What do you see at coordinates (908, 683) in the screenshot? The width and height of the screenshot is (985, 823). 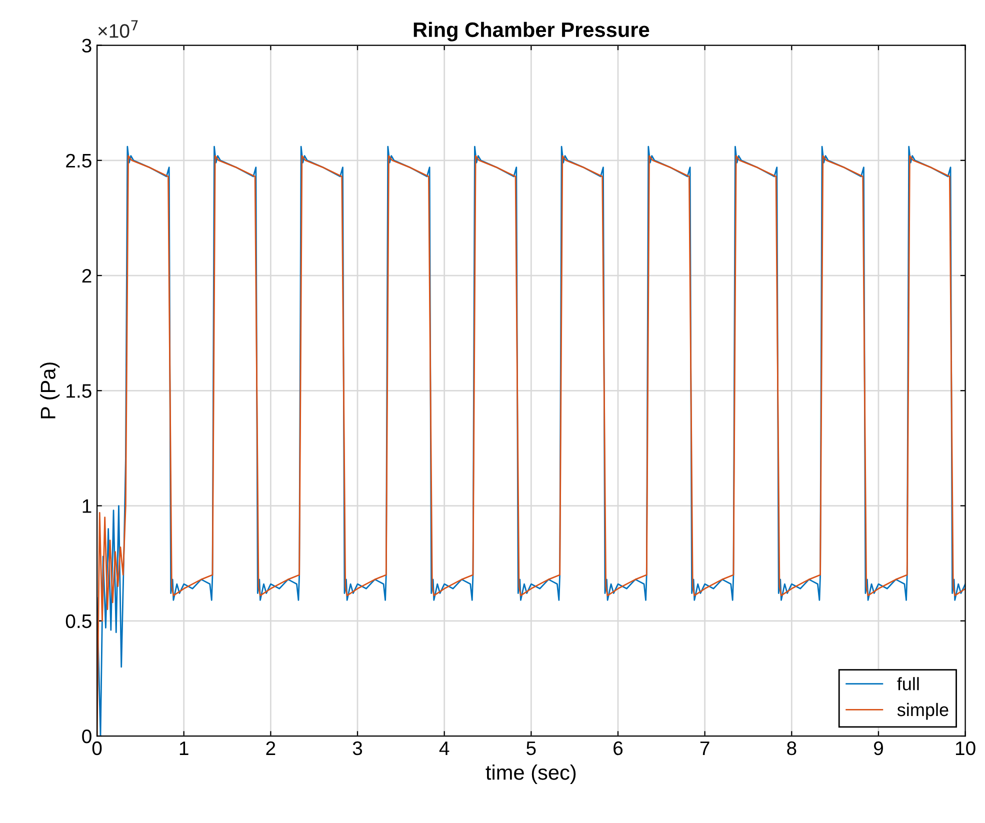 I see `legend-label: full` at bounding box center [908, 683].